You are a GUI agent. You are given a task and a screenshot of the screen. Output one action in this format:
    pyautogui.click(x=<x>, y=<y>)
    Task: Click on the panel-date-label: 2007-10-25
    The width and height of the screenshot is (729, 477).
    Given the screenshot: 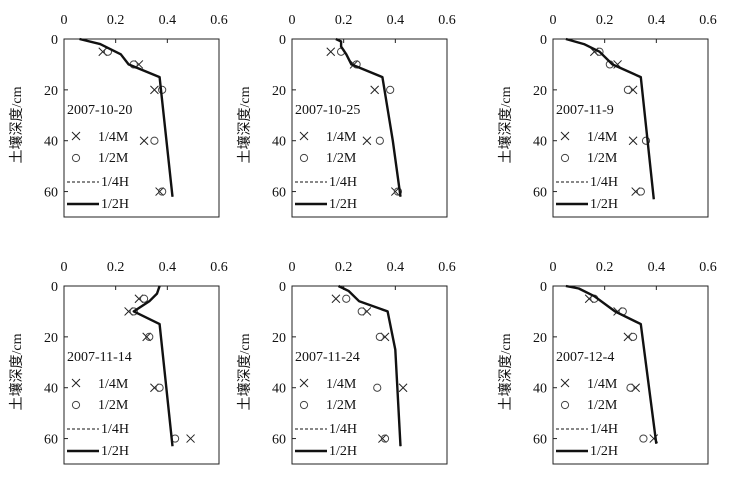 What is the action you would take?
    pyautogui.click(x=327, y=110)
    